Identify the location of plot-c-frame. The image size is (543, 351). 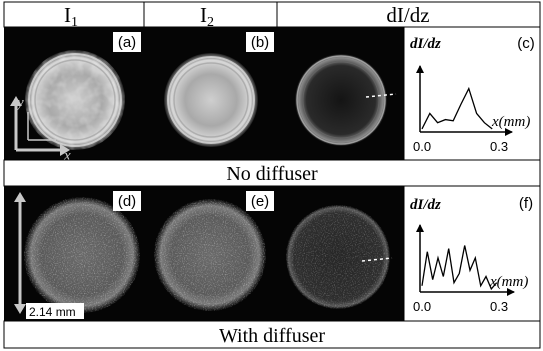
(472, 93).